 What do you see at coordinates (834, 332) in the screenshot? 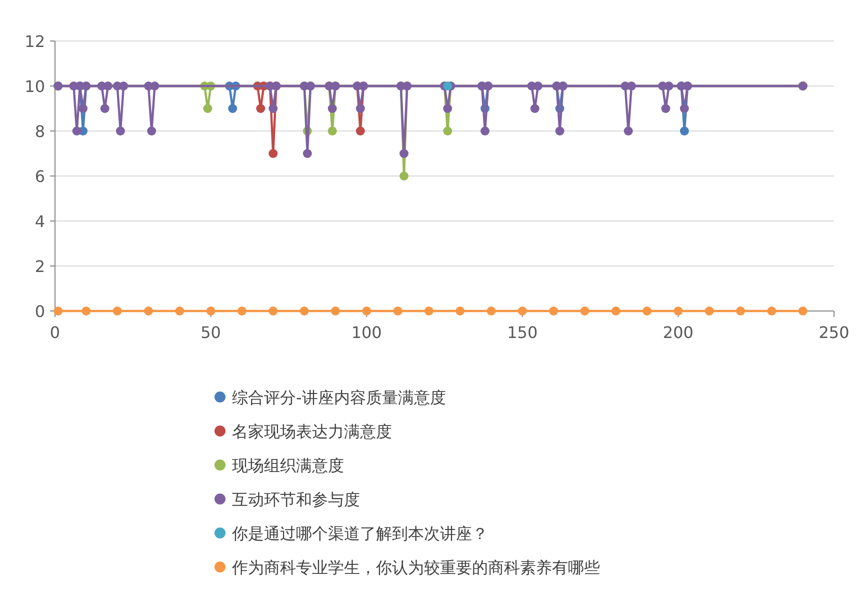
I see `x-tick-label: 250` at bounding box center [834, 332].